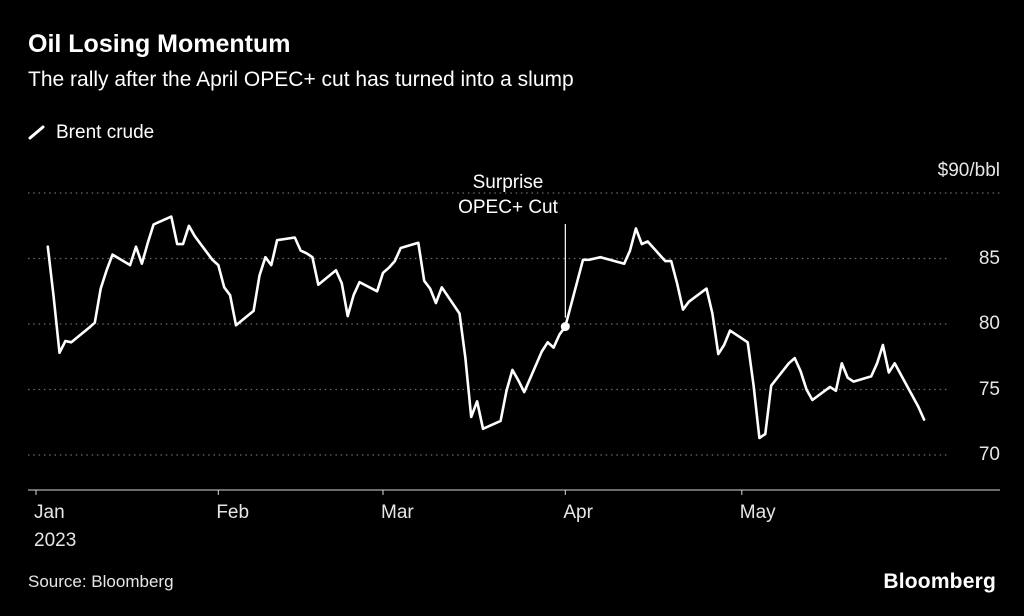 The width and height of the screenshot is (1024, 616). Describe the element at coordinates (508, 182) in the screenshot. I see `annotation-text-line1: Surprise` at that location.